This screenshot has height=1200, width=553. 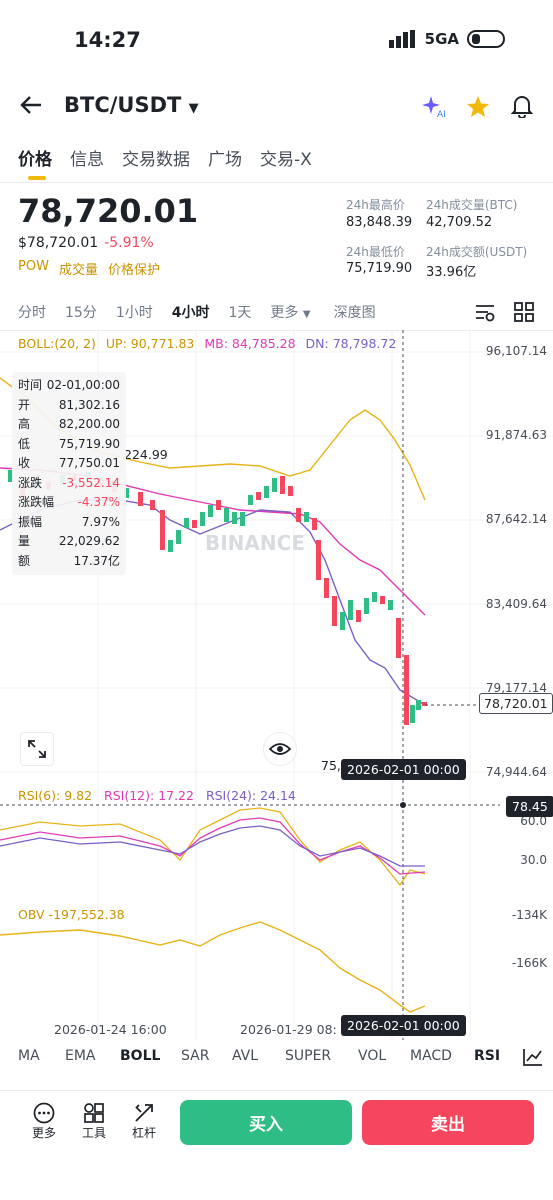 What do you see at coordinates (286, 160) in the screenshot?
I see `tab-trade-x: 交易-X` at bounding box center [286, 160].